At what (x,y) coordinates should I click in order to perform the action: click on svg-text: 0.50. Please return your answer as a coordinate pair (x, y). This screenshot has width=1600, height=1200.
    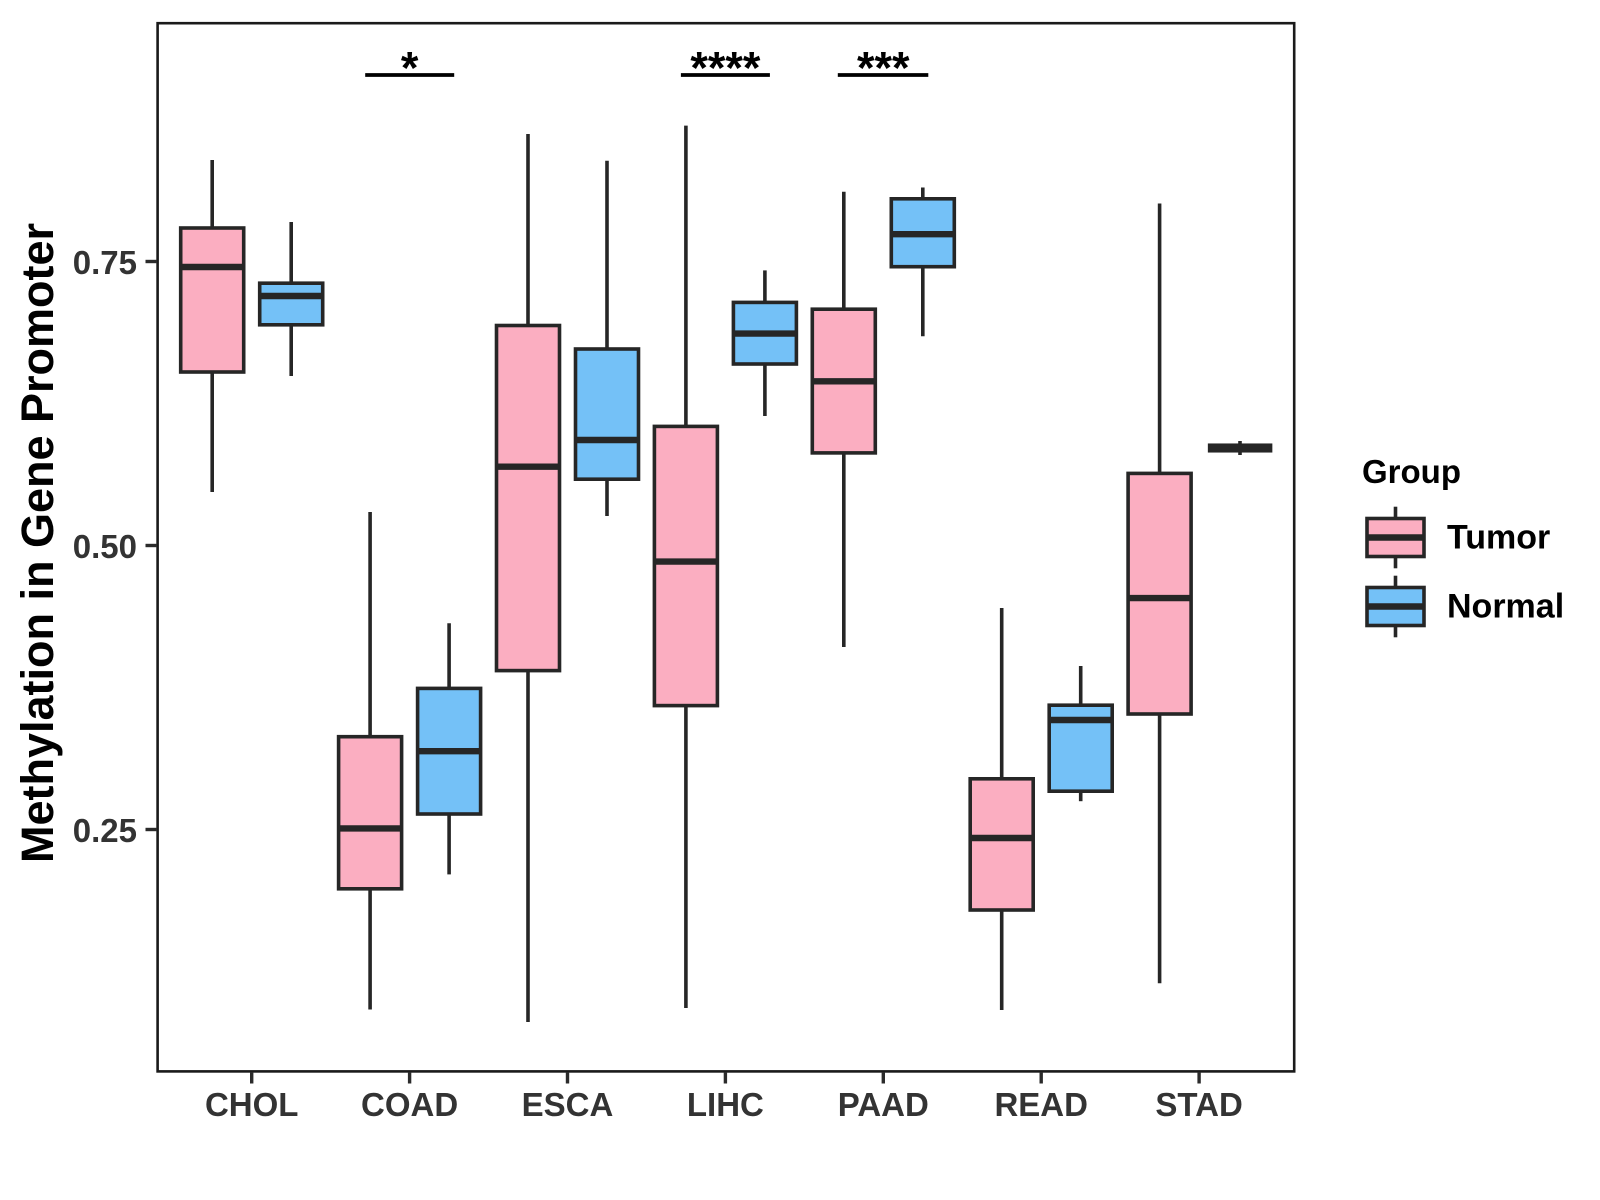
    Looking at the image, I should click on (105, 546).